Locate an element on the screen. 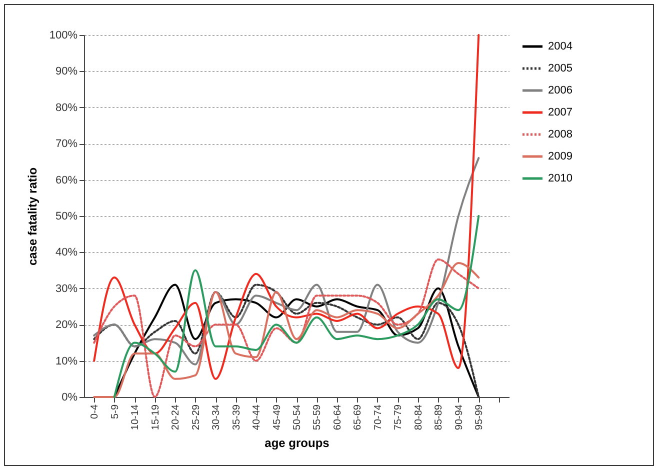 The height and width of the screenshot is (474, 662). y-tick-label: 40% is located at coordinates (66, 252).